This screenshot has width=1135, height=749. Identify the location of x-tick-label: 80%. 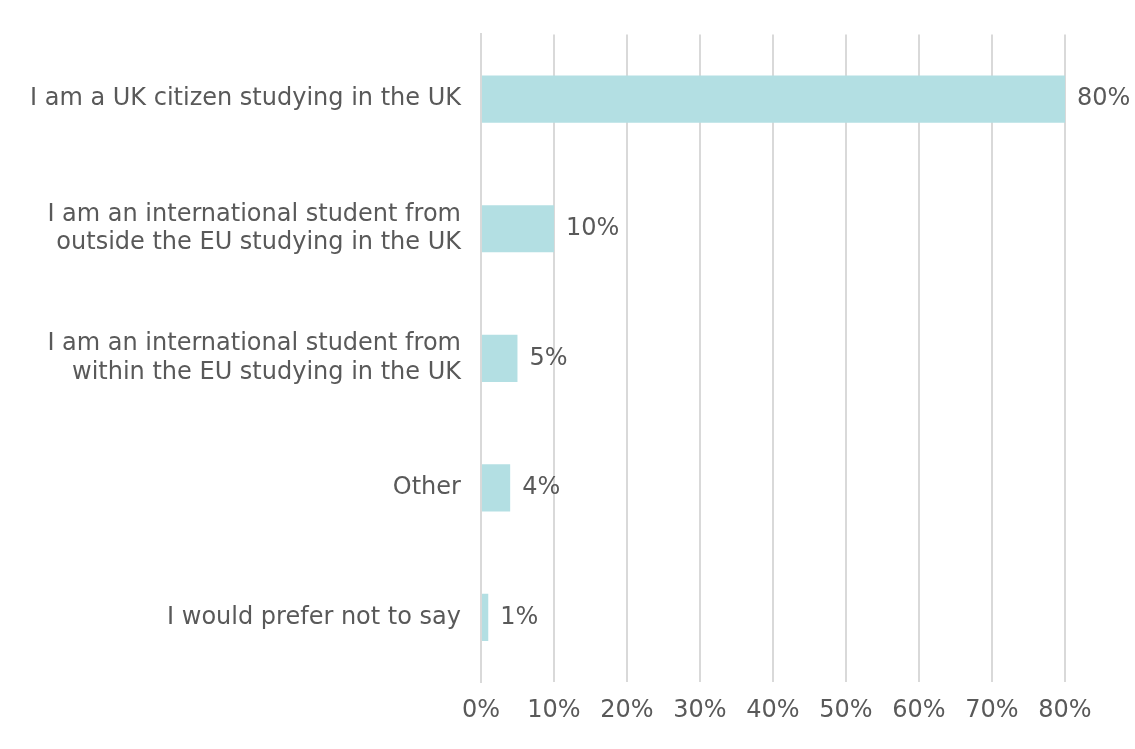
(1065, 708).